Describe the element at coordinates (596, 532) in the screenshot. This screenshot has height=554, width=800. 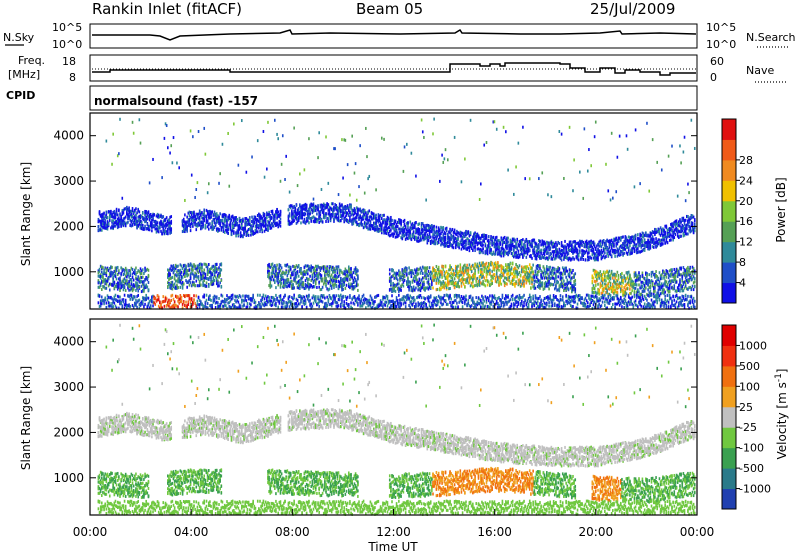
I see `x-tick-label: 20:00` at that location.